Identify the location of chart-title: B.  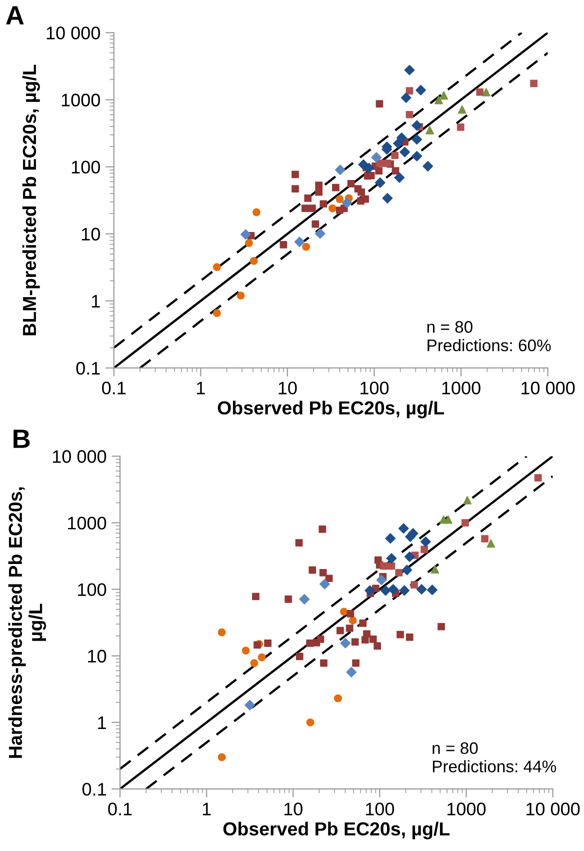
(22, 439).